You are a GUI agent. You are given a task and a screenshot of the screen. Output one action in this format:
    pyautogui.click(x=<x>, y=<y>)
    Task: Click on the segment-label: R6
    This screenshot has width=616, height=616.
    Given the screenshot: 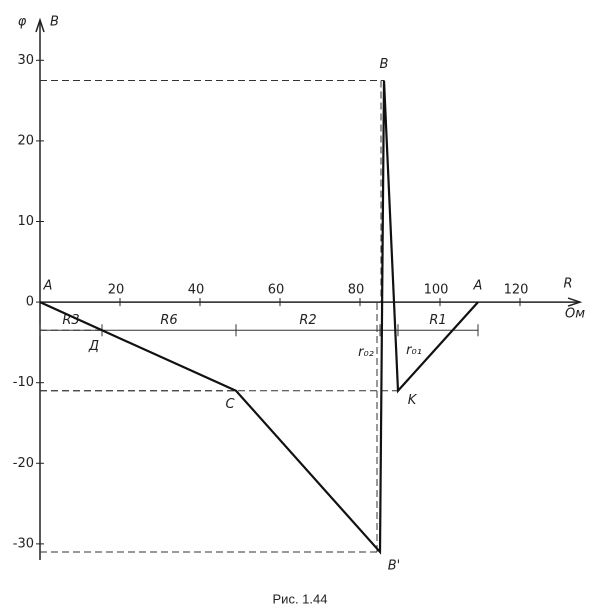 What is the action you would take?
    pyautogui.click(x=168, y=320)
    